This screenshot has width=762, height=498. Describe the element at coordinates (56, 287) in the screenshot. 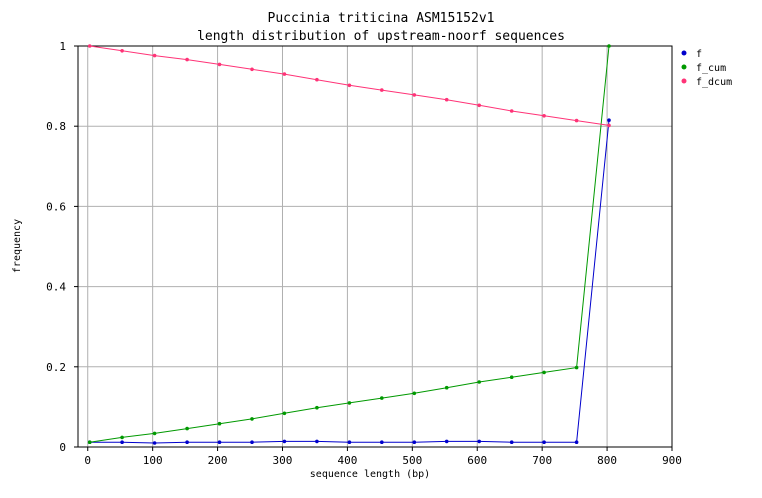

I see `y-tick-label: 0.4` at that location.